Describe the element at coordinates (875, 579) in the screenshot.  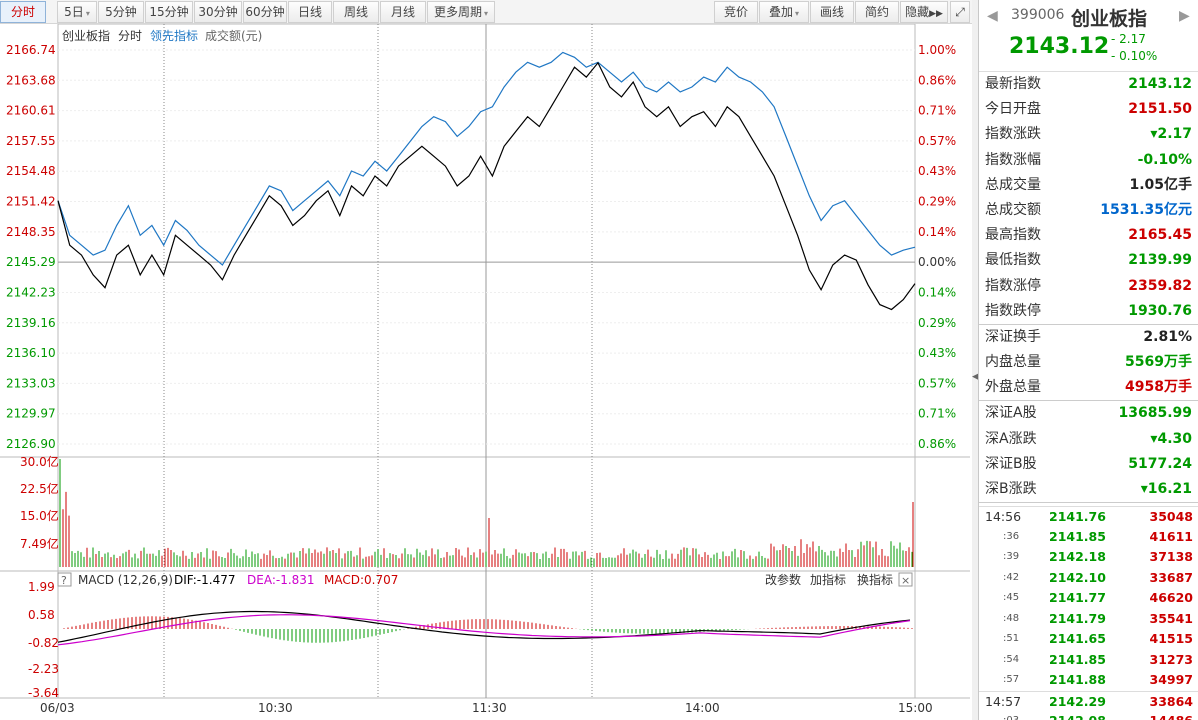
I see `switch-indicator-button: 换指标` at that location.